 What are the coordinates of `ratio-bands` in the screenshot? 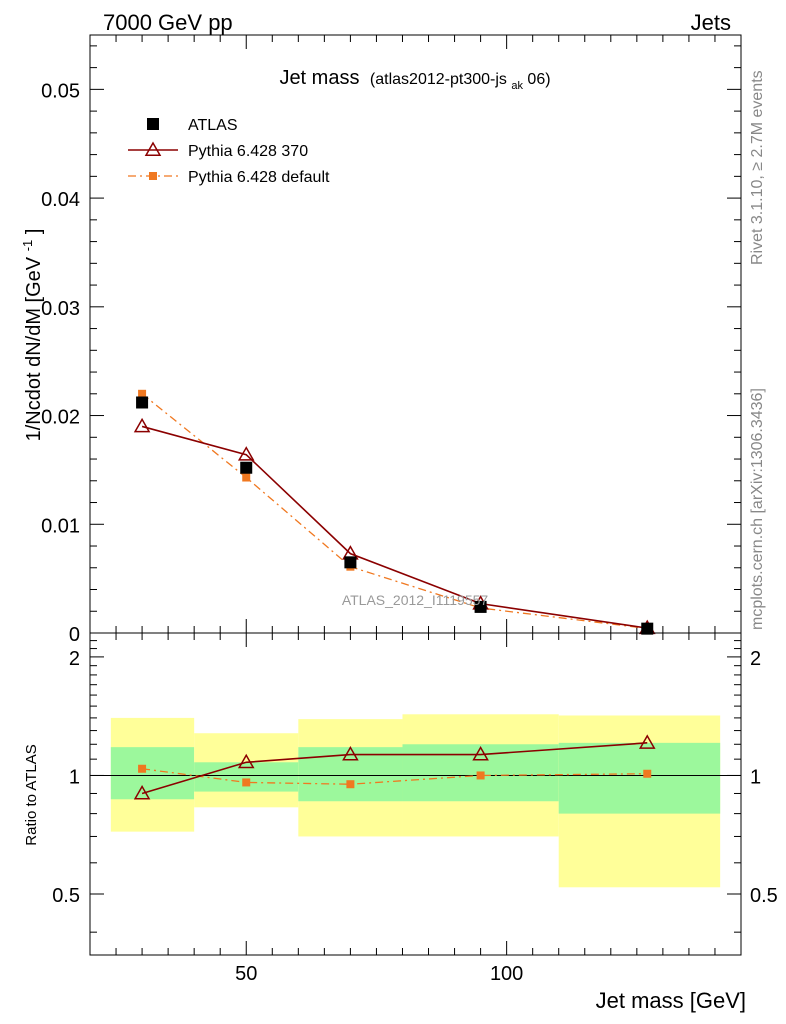 It's located at (415, 801).